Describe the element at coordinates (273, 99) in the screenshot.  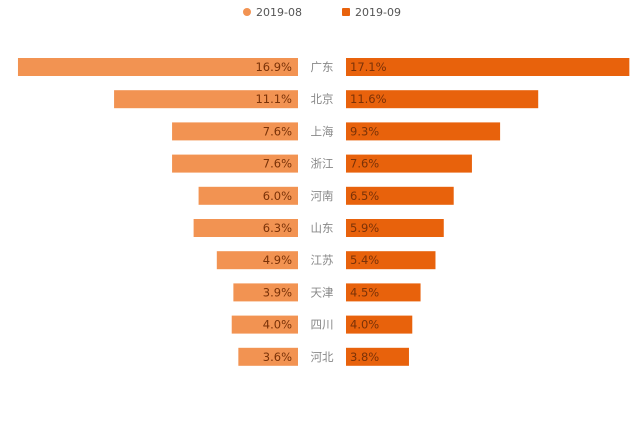
I see `value-label-left-1: 11.1%` at that location.